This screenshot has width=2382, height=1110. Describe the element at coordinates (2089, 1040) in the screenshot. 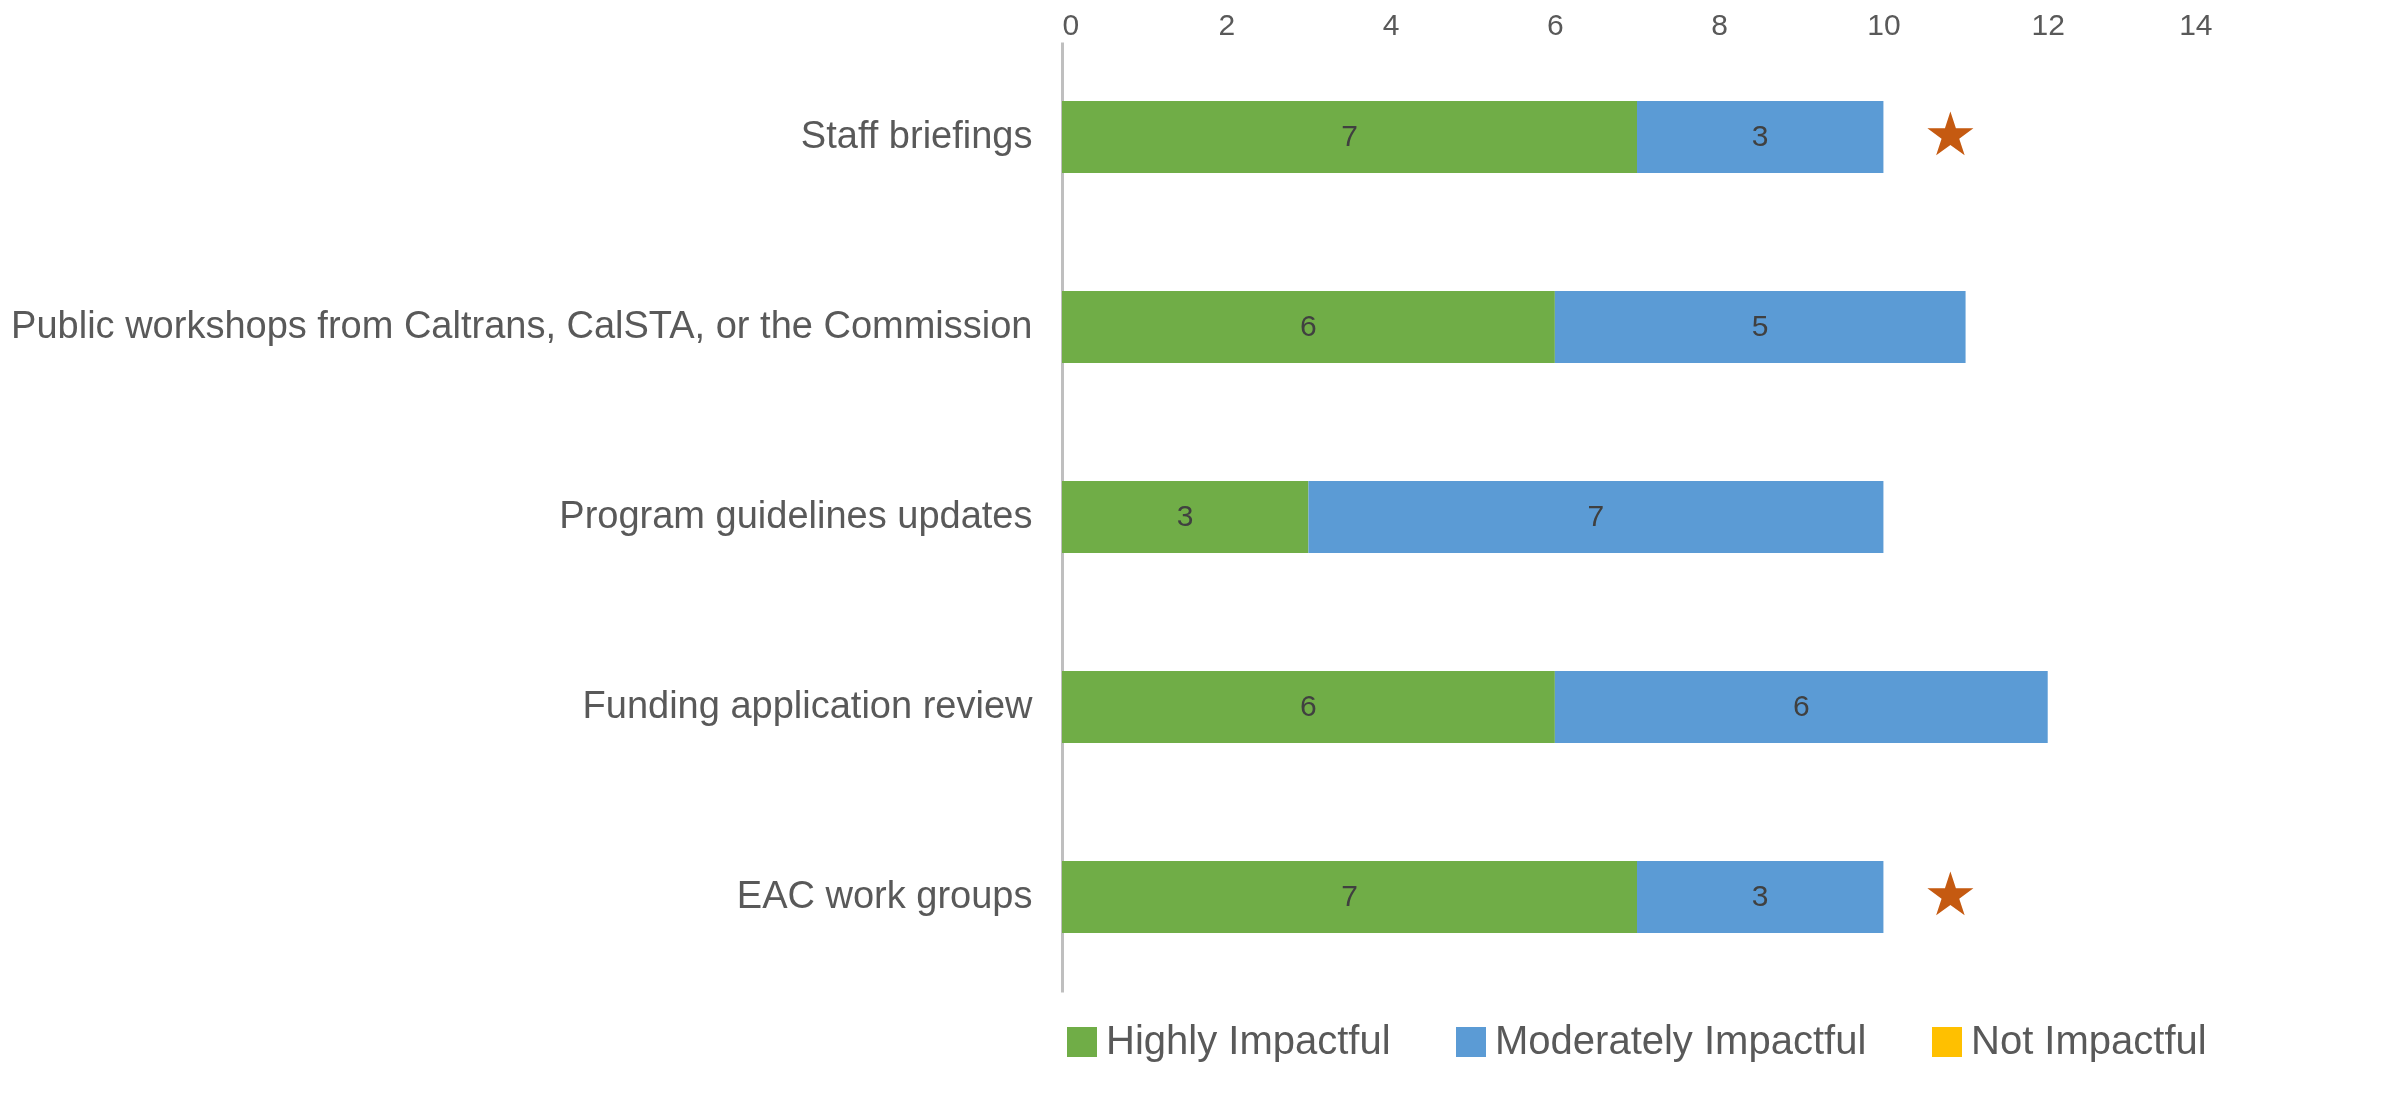

I see `legend-label: Not Impactful` at that location.